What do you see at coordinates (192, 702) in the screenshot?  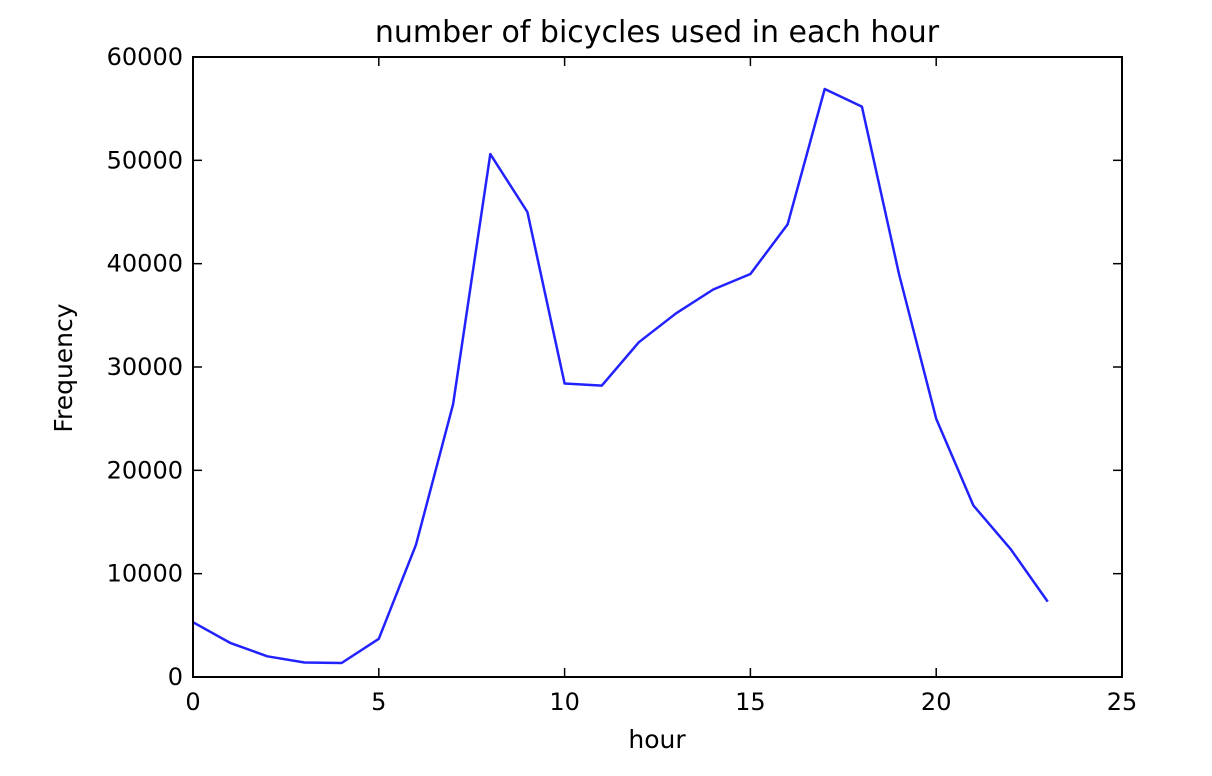 I see `x-tick-label: 0` at bounding box center [192, 702].